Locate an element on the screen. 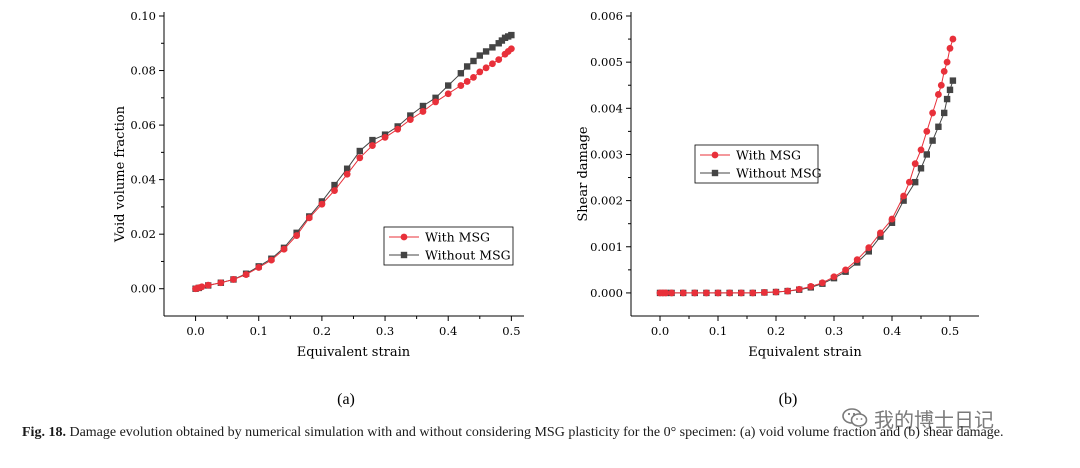 This screenshot has width=1080, height=468. caption-label: Fig. 18. is located at coordinates (44, 432).